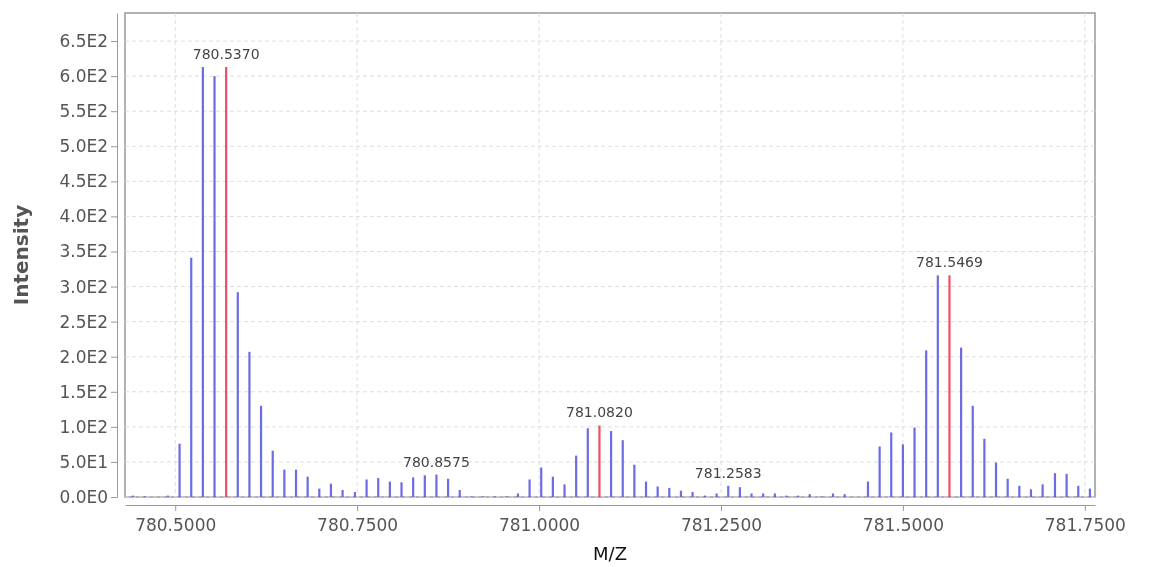 The width and height of the screenshot is (1158, 567). What do you see at coordinates (949, 262) in the screenshot?
I see `annotation: 781.5469` at bounding box center [949, 262].